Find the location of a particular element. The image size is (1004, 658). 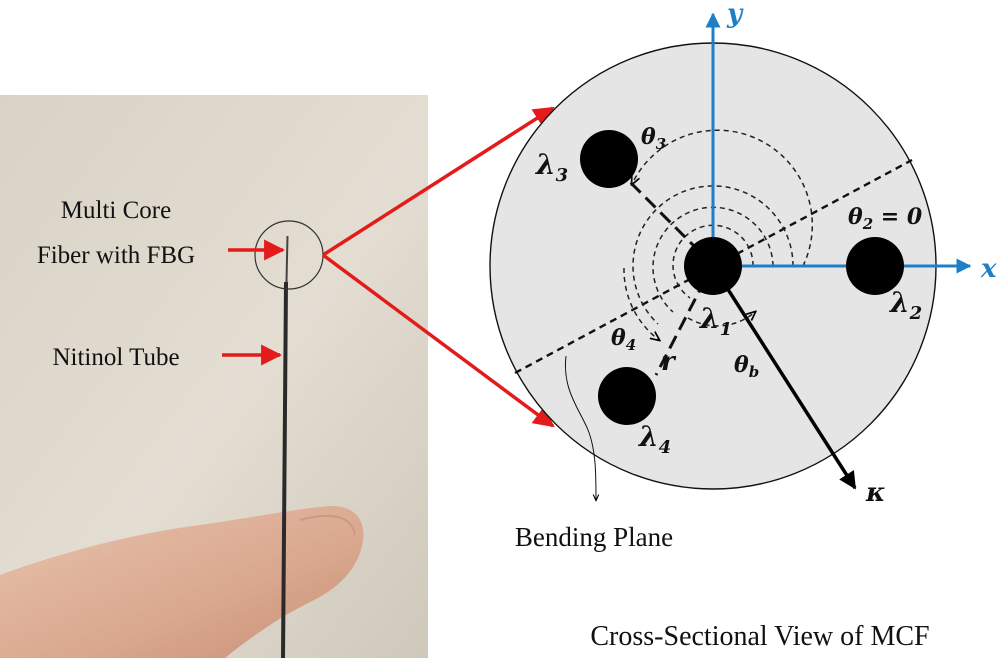

bending-plane-pointer is located at coordinates (580, 427).